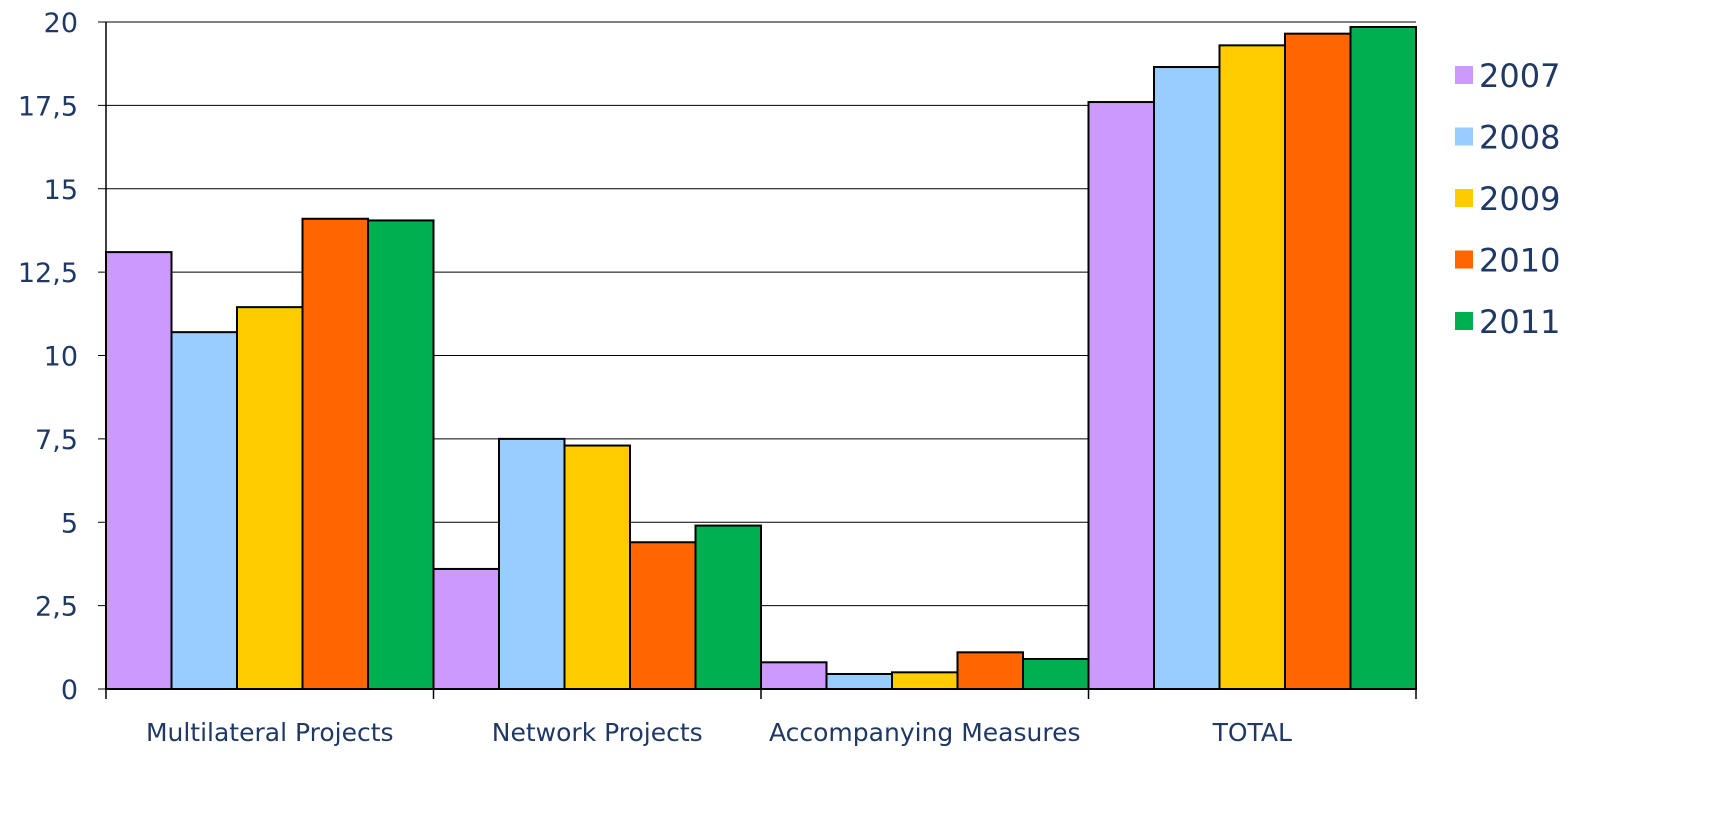  Describe the element at coordinates (990, 671) in the screenshot. I see `bar-2010-accompanying-measures` at that location.